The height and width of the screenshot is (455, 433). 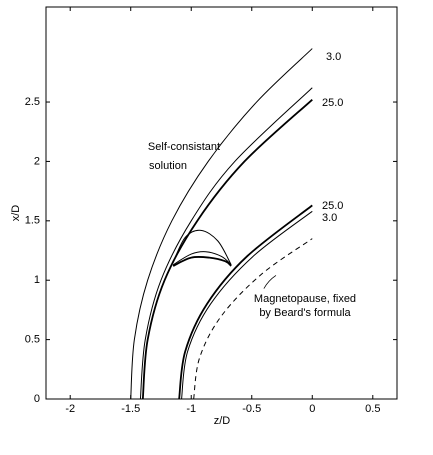 I want to click on y-tick-label: 1.5, so click(x=32, y=221).